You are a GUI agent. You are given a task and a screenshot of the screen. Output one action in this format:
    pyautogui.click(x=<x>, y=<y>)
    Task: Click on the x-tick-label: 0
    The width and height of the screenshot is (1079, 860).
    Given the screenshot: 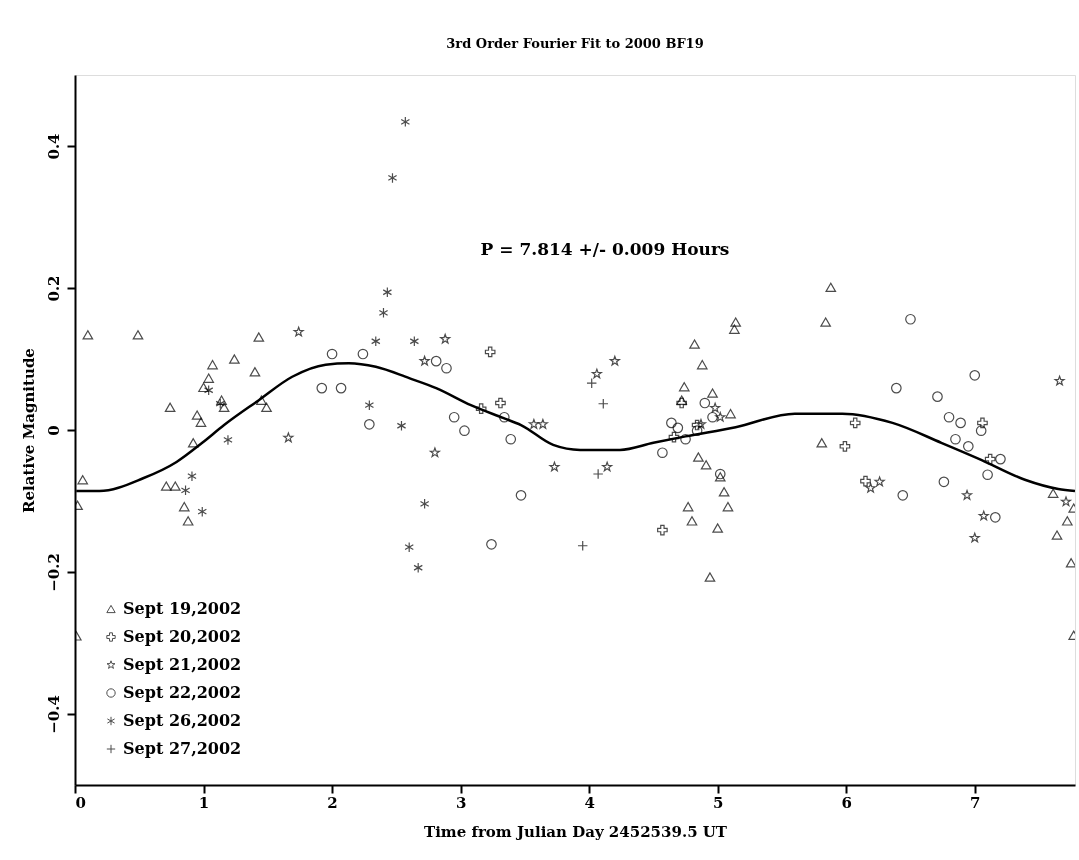 What is the action you would take?
    pyautogui.click(x=80, y=802)
    